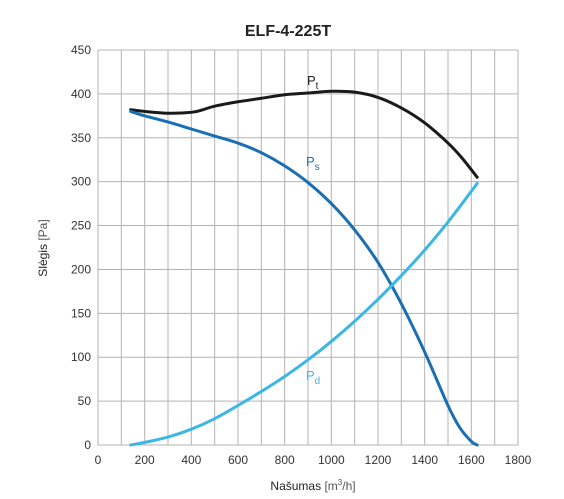 Image resolution: width=564 pixels, height=499 pixels. What do you see at coordinates (330, 486) in the screenshot?
I see `x-axis-unit-part-1: [m` at bounding box center [330, 486].